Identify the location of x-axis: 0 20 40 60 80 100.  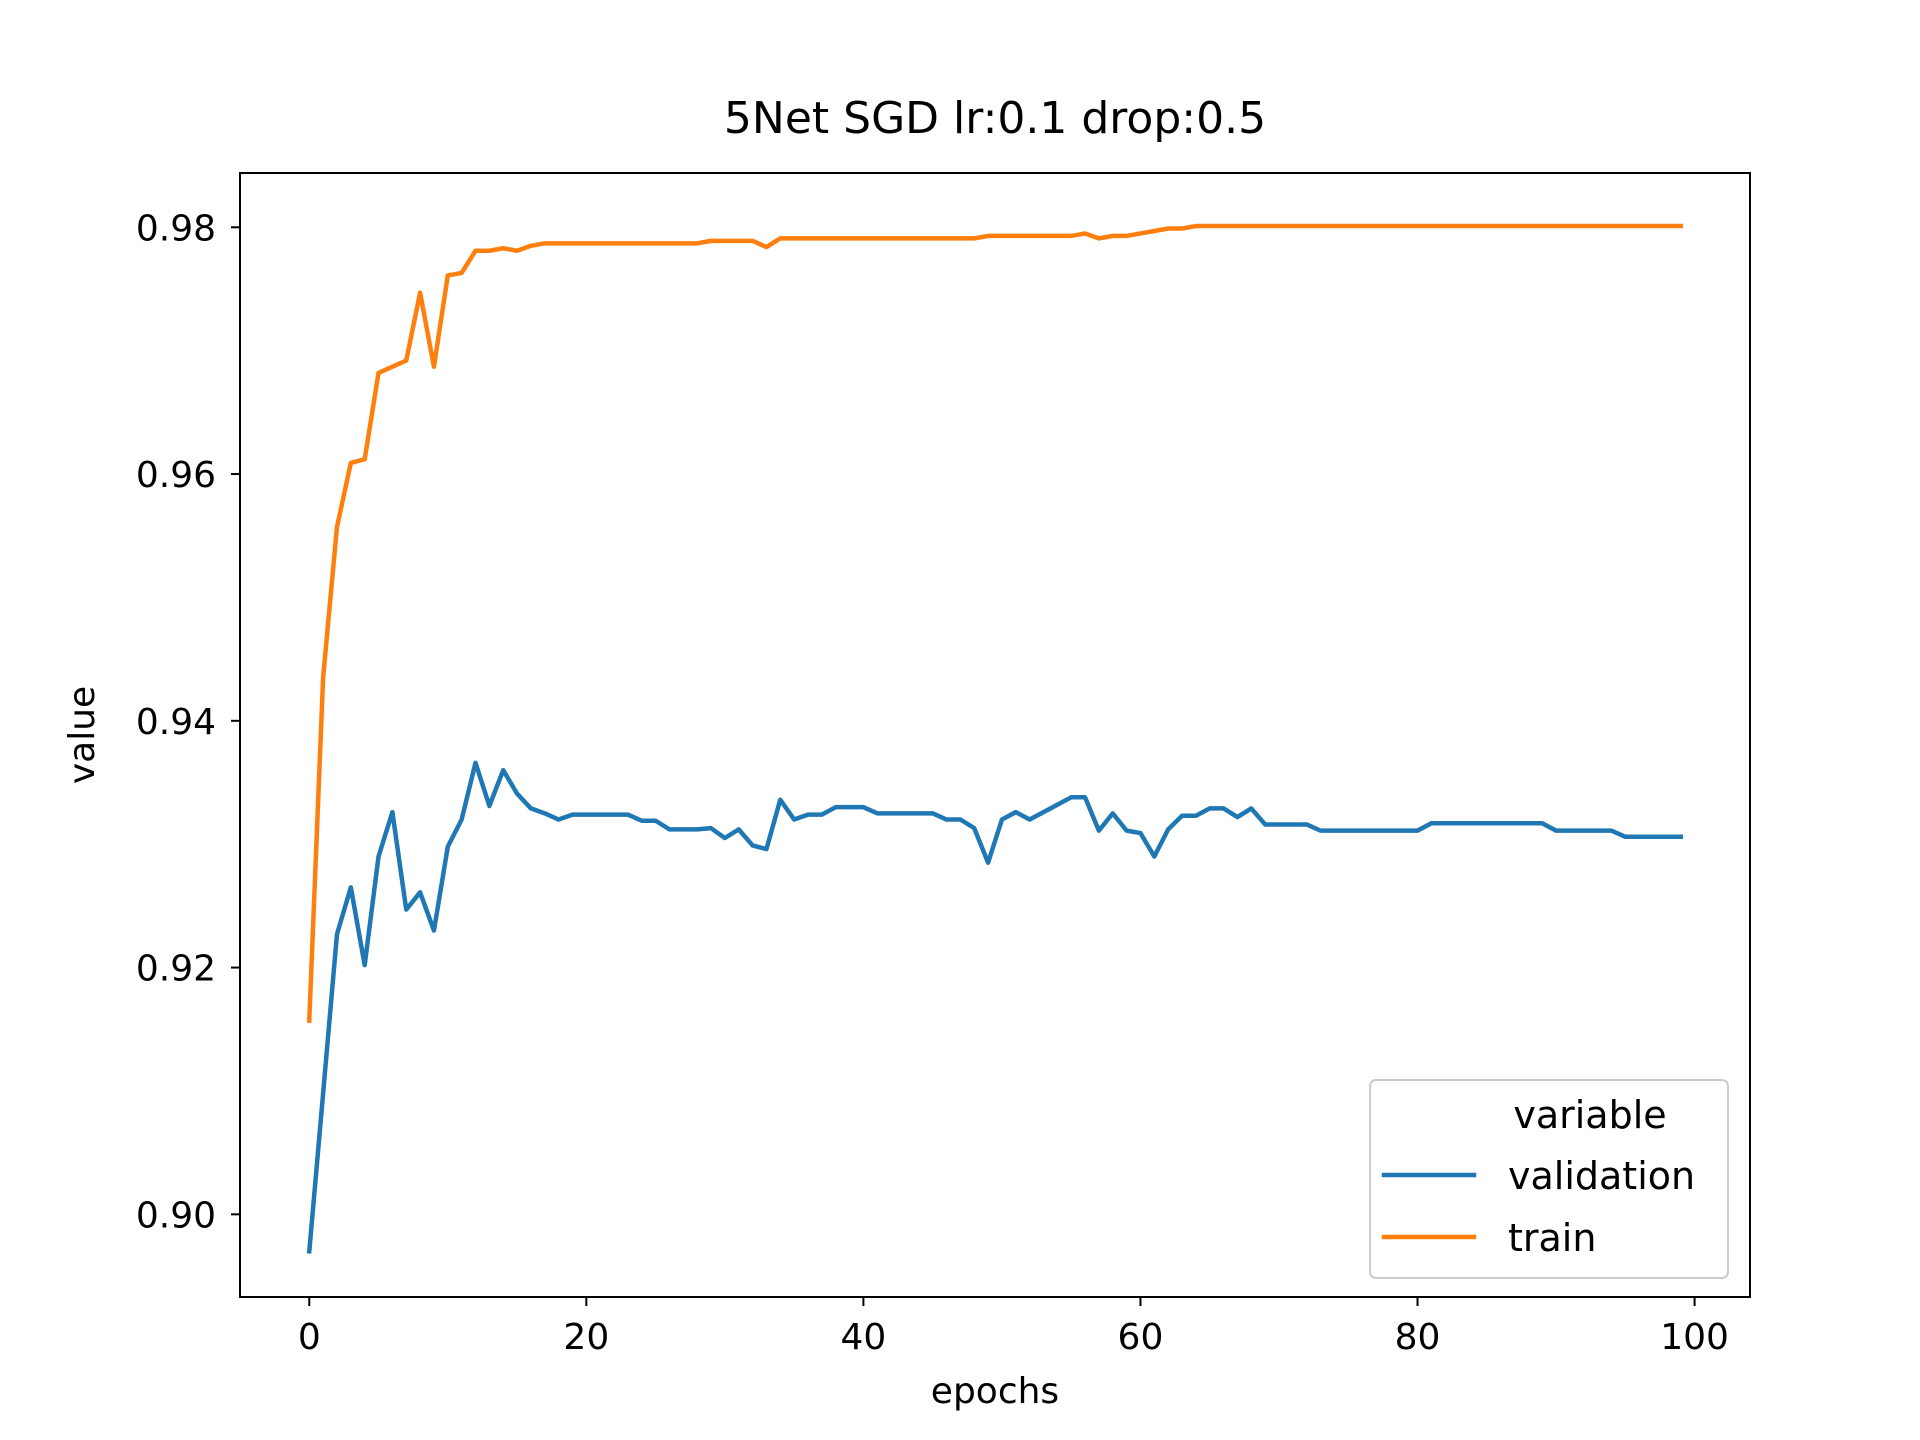
(1013, 1327).